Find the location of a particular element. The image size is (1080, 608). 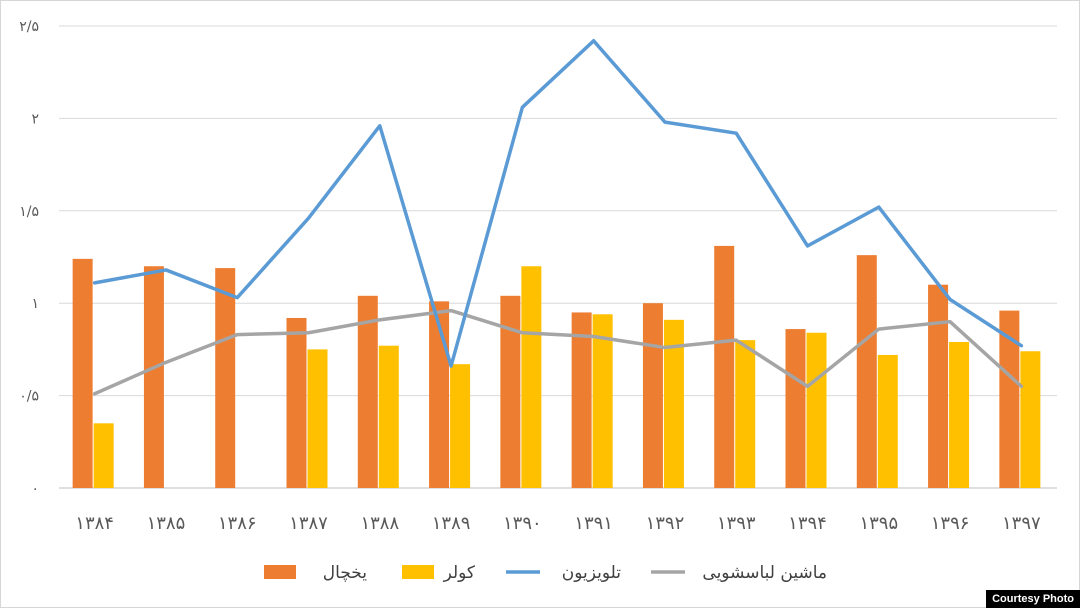

line-washing-machine is located at coordinates (558, 352).